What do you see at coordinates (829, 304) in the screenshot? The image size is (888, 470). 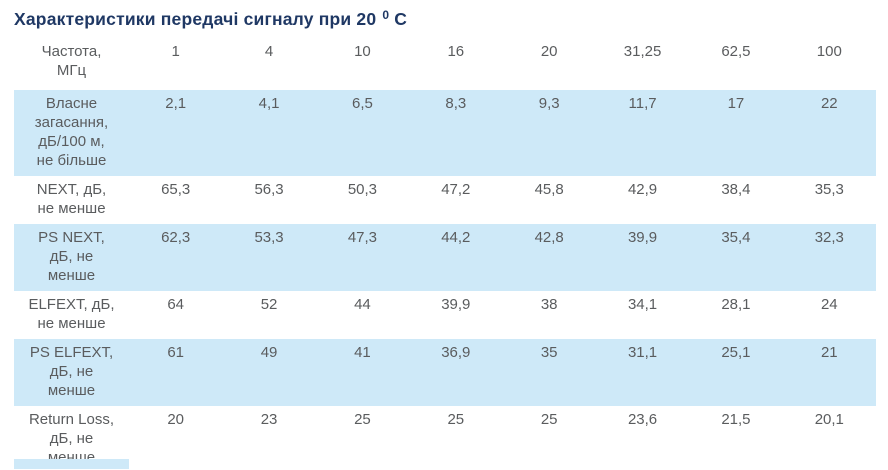 I see `value-cell: 24` at bounding box center [829, 304].